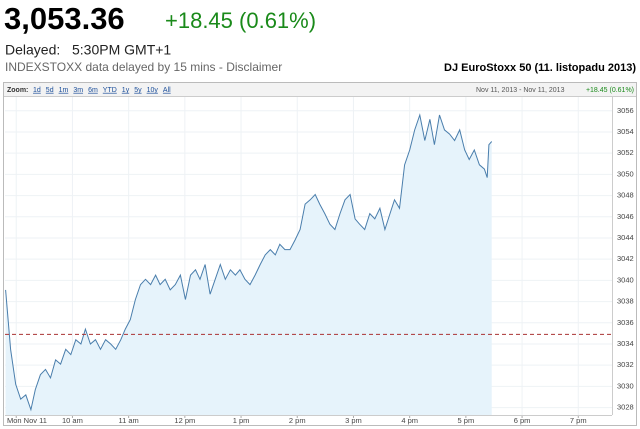  I want to click on x-tick-label: 2 pm, so click(297, 420).